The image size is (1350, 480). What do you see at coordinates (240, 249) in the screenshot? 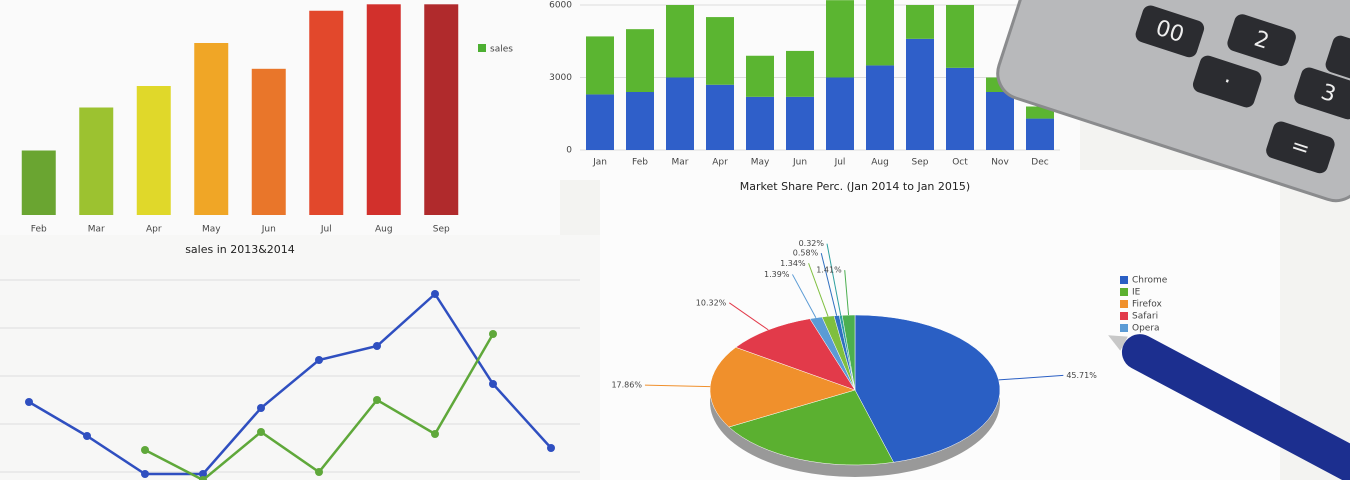
I see `chart-title: sales in 2013&2014` at bounding box center [240, 249].